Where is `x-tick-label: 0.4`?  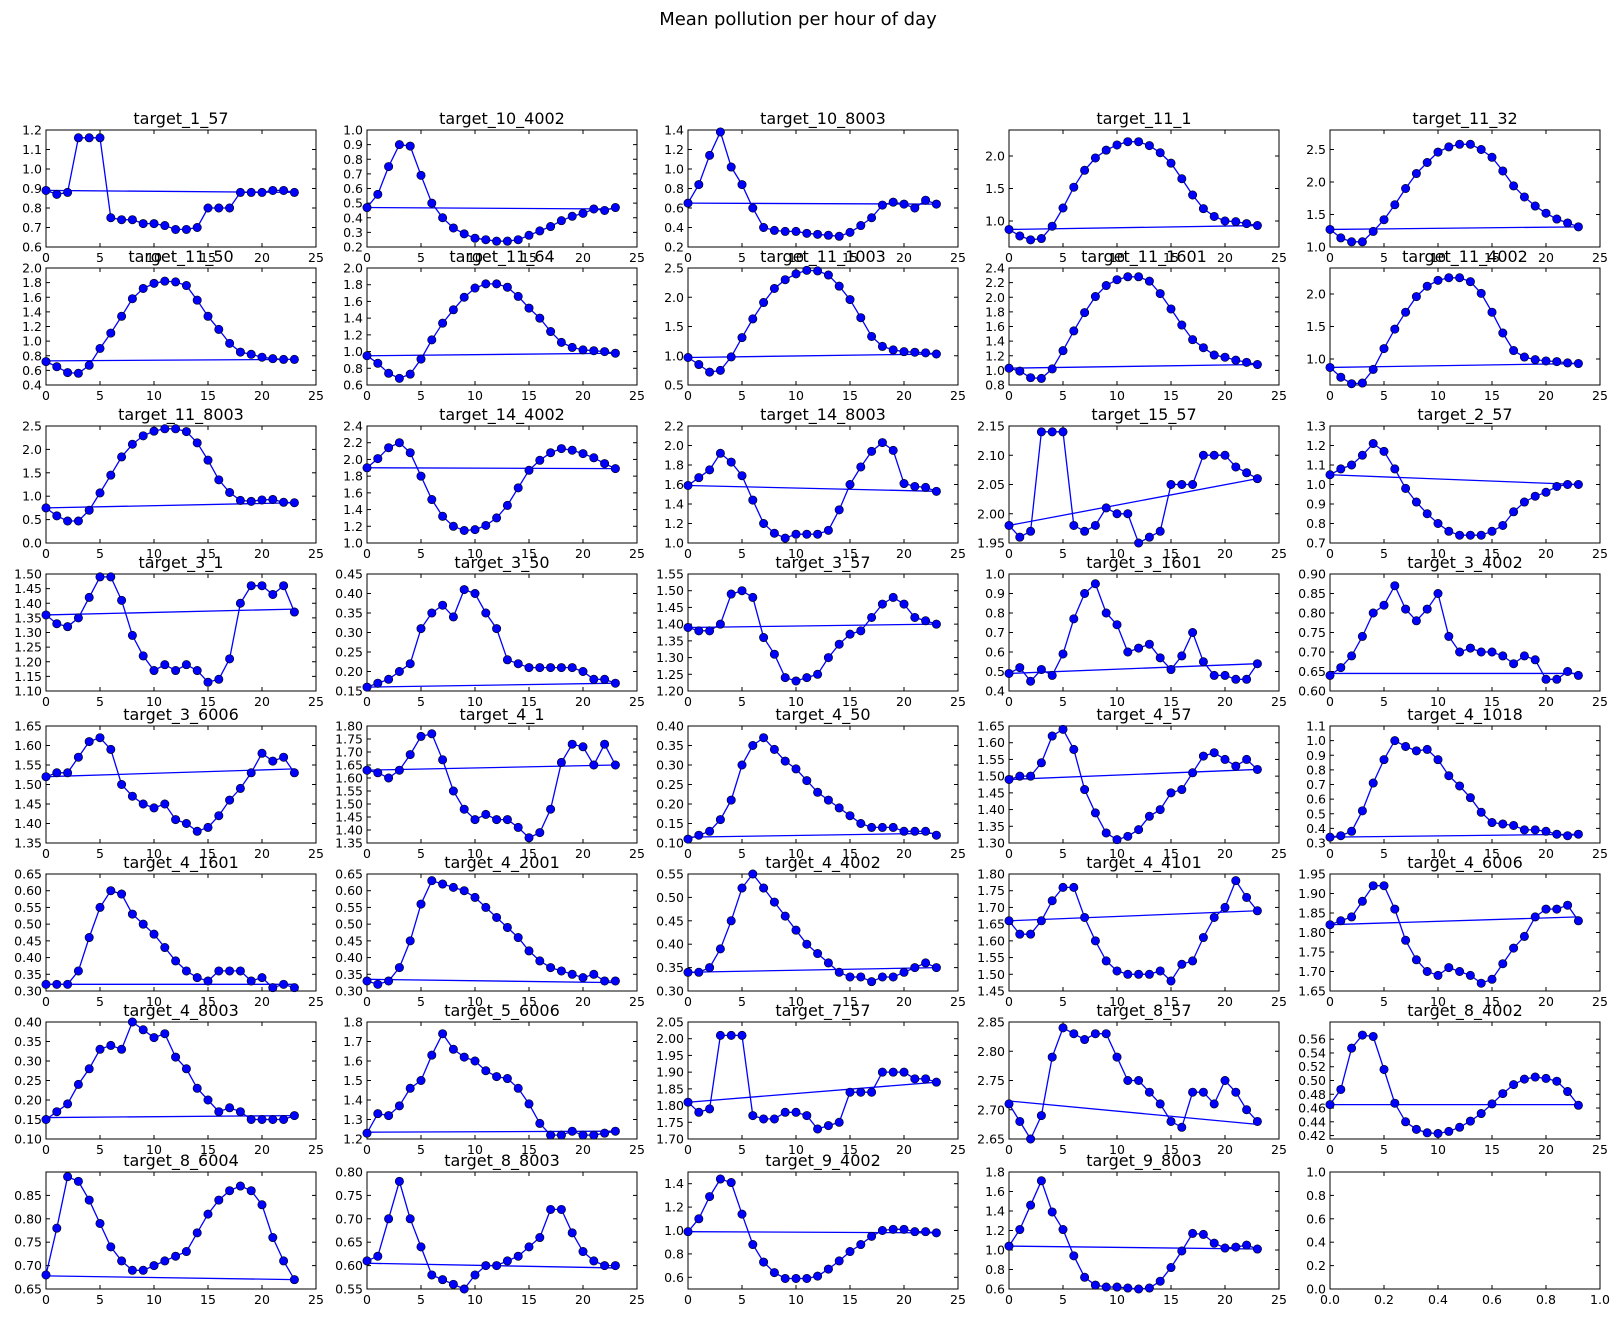
x-tick-label: 0.4 is located at coordinates (1438, 1299).